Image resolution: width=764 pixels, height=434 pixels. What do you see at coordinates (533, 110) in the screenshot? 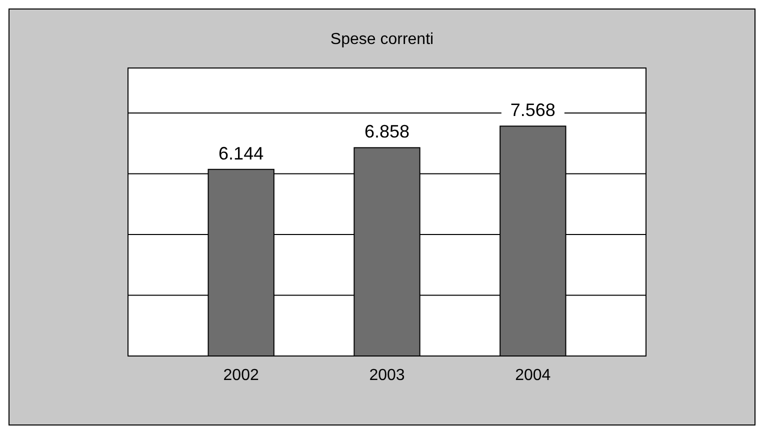
I see `data-label: 7.568` at bounding box center [533, 110].